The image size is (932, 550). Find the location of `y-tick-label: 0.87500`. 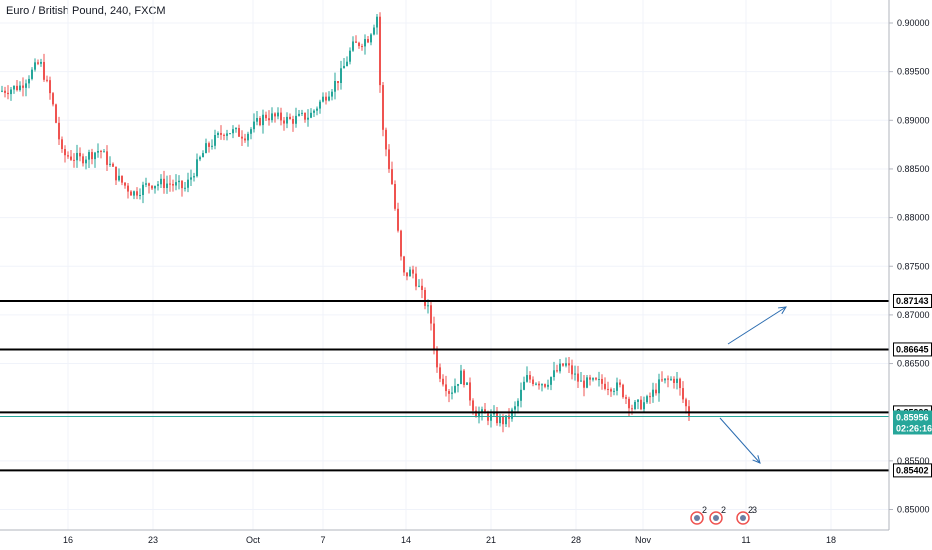

y-tick-label: 0.87500 is located at coordinates (913, 266).